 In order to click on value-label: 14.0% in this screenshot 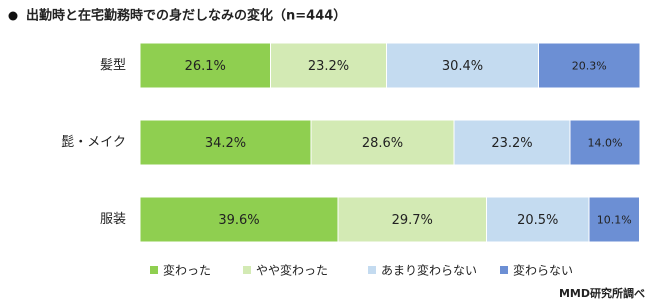, I will do `click(605, 143)`.